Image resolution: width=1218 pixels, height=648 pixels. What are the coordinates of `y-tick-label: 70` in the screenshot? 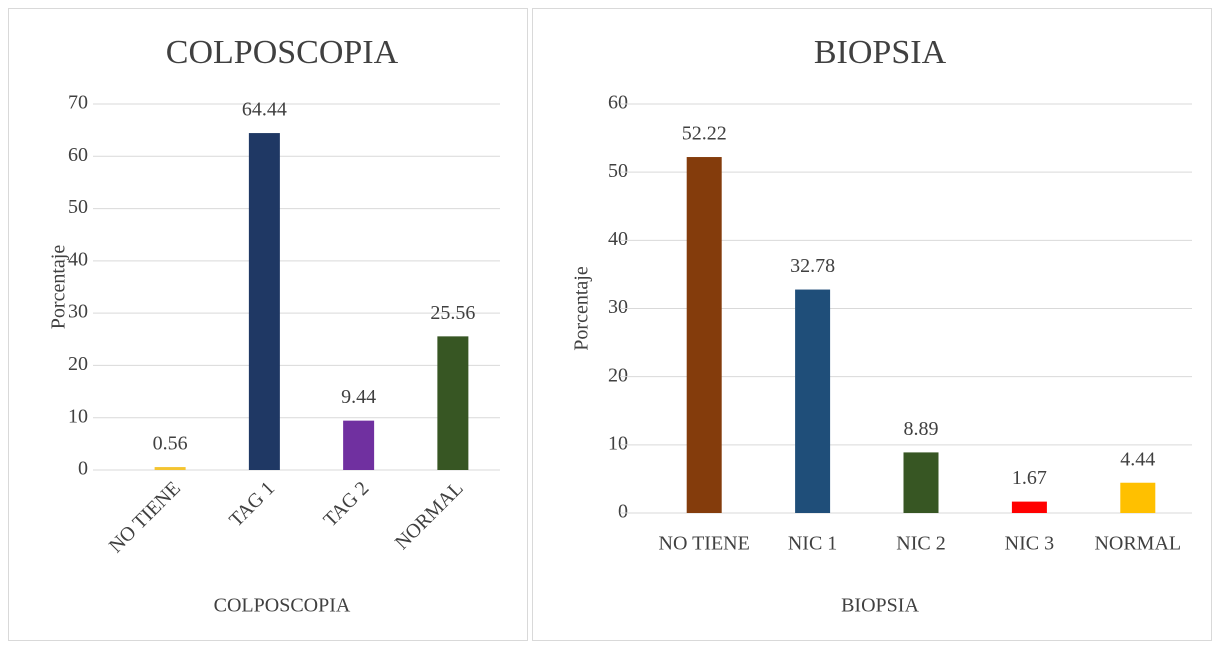 It's located at (78, 103).